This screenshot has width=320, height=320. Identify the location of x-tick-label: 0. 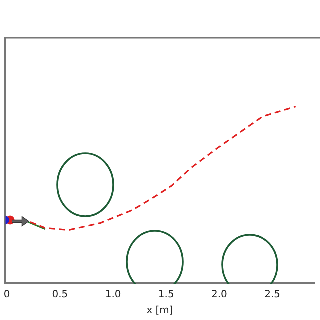
(7, 295).